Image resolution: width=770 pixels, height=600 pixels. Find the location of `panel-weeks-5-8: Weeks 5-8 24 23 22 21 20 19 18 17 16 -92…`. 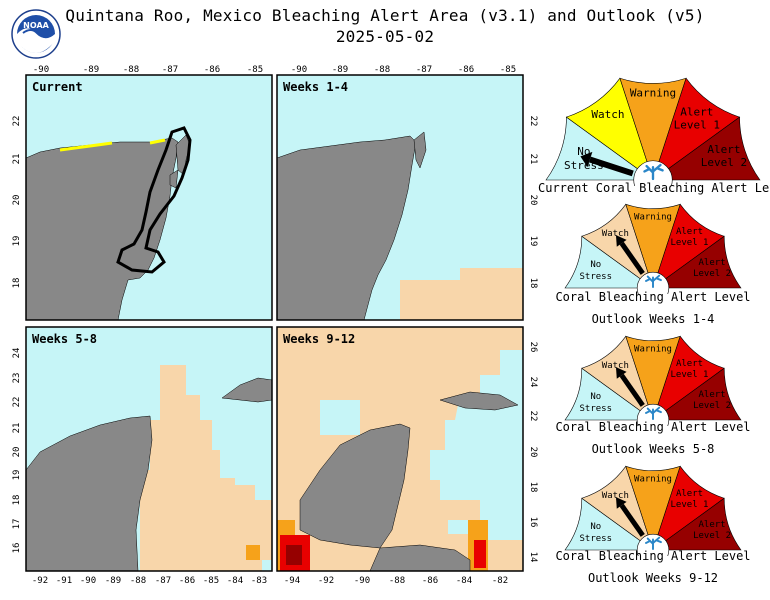

panel-weeks-5-8: Weeks 5-8 24 23 22 21 20 19 18 17 16 -92… is located at coordinates (142, 456).